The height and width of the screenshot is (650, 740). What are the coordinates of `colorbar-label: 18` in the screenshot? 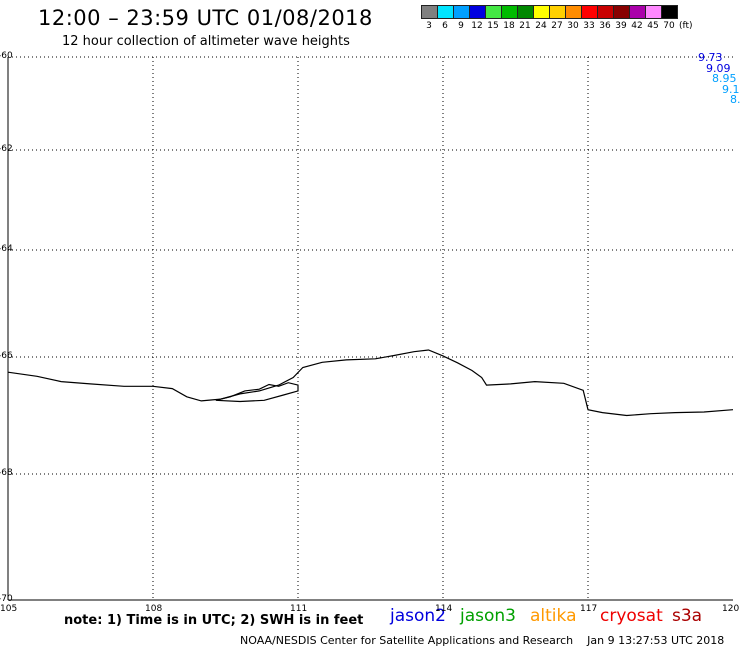 It's located at (509, 26).